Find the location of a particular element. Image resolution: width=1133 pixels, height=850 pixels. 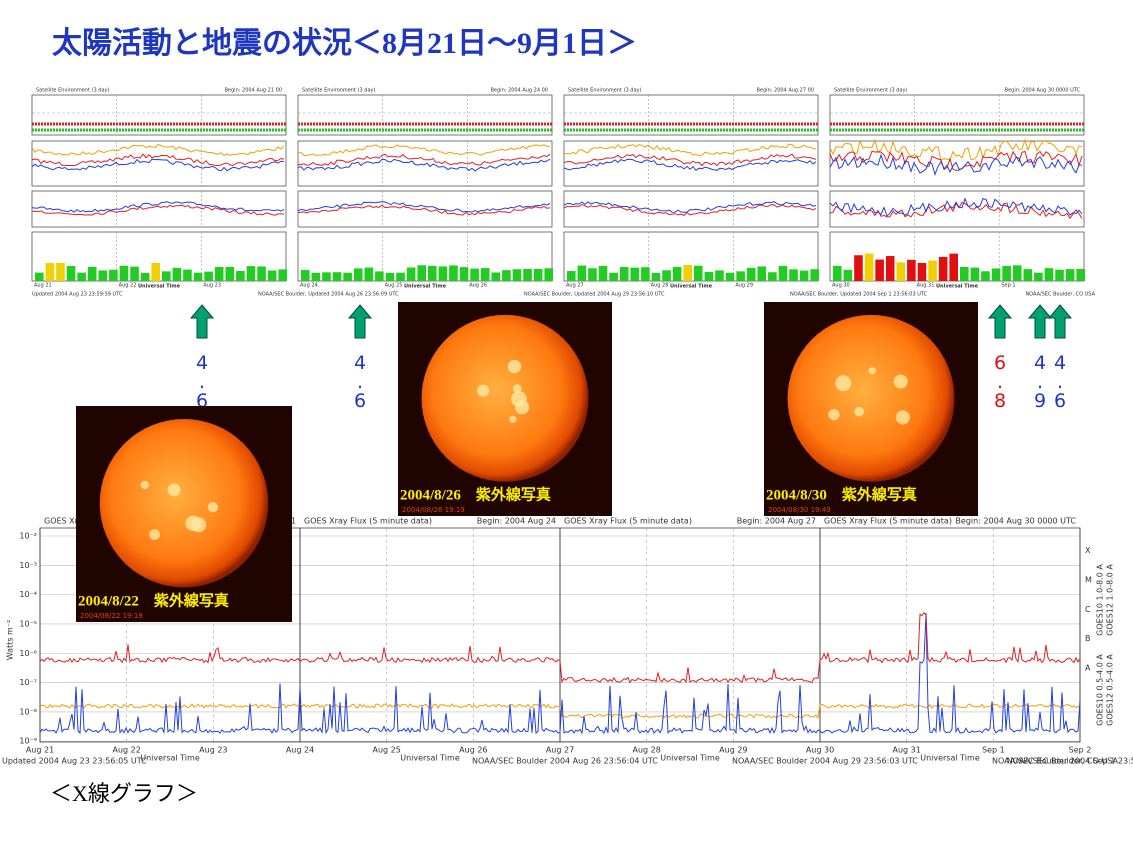

photo-timestamp: 2004/08/22 19:19 is located at coordinates (111, 616).